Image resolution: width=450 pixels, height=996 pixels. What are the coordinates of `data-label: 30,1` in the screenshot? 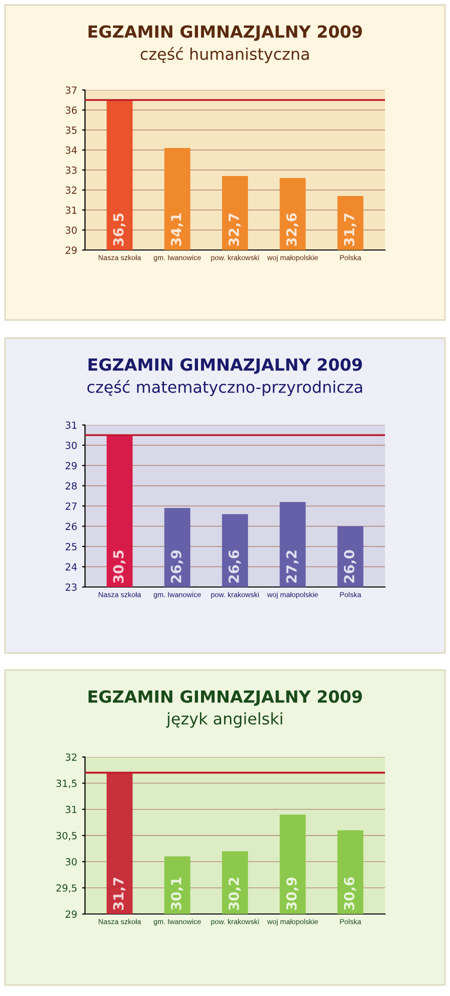 It's located at (177, 894).